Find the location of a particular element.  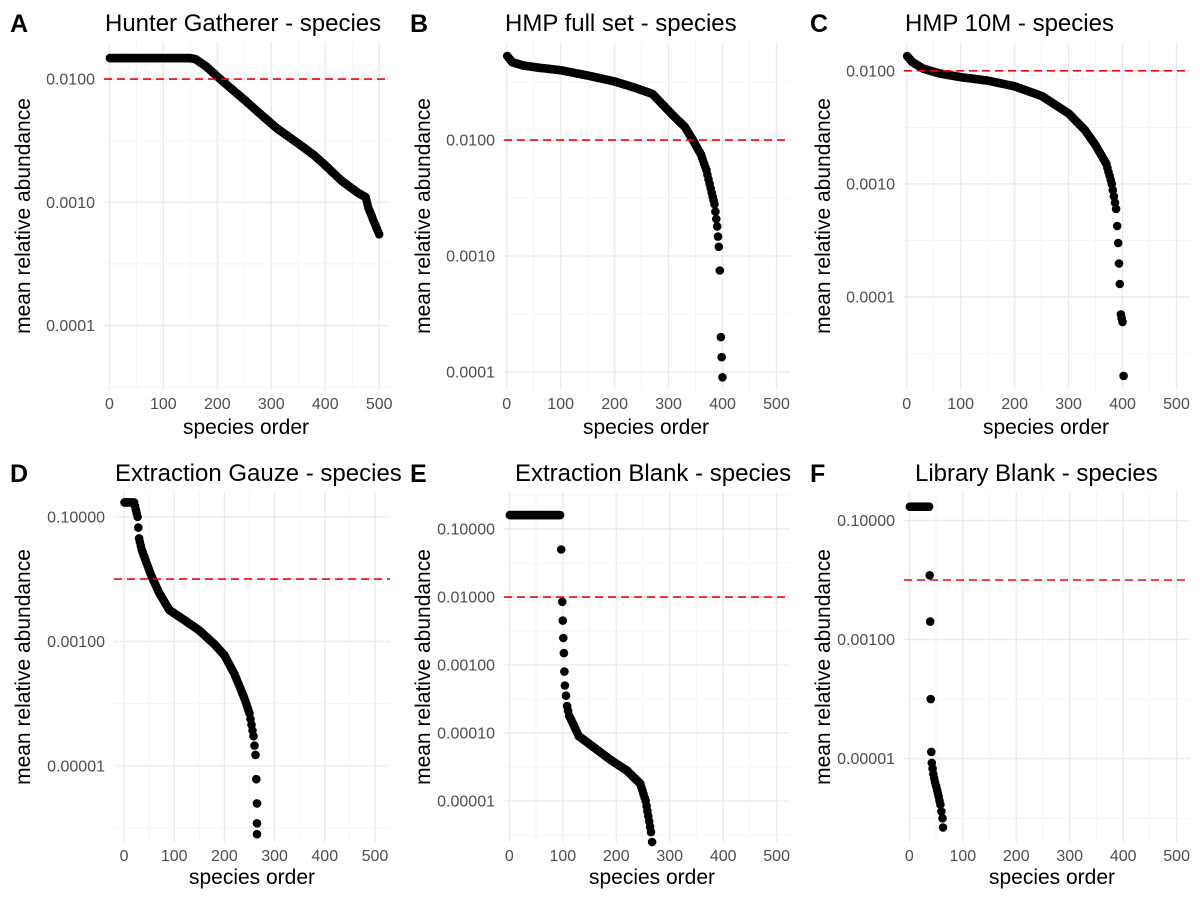

panel-title: Library Blank - species is located at coordinates (1036, 473).